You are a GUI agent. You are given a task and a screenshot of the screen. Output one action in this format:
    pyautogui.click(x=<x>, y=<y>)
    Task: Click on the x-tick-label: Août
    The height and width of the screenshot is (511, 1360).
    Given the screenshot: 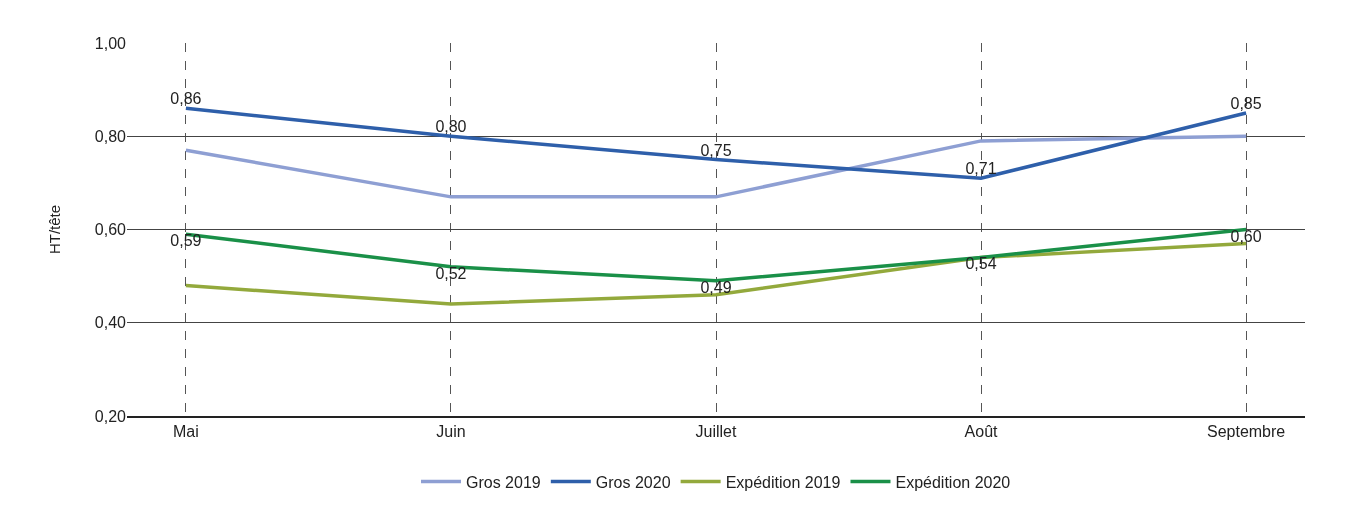 What is the action you would take?
    pyautogui.click(x=981, y=431)
    